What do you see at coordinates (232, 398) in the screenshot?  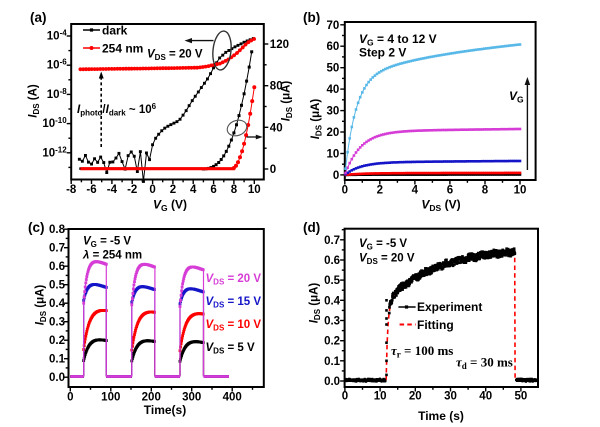 I see `svg-text: 400` at bounding box center [232, 398].